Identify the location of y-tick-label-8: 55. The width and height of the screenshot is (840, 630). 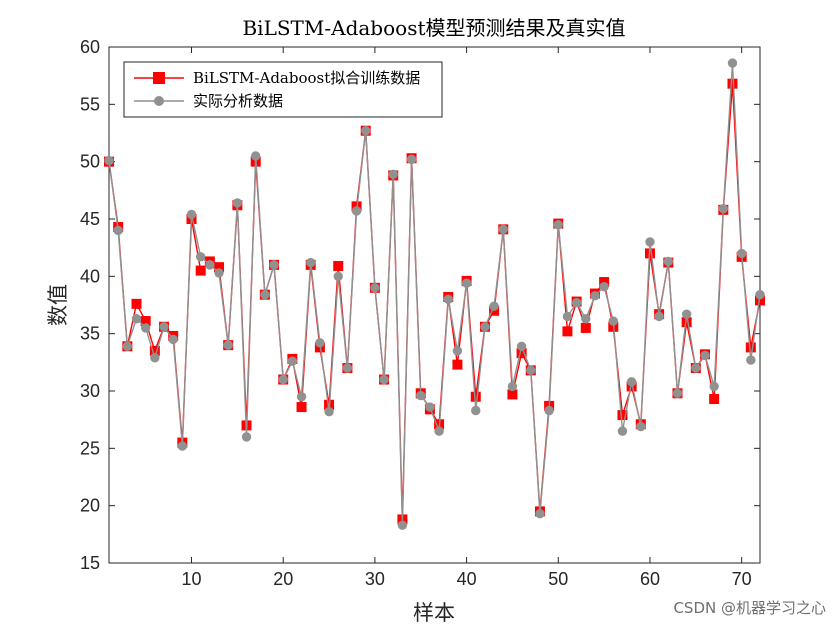
(90, 104).